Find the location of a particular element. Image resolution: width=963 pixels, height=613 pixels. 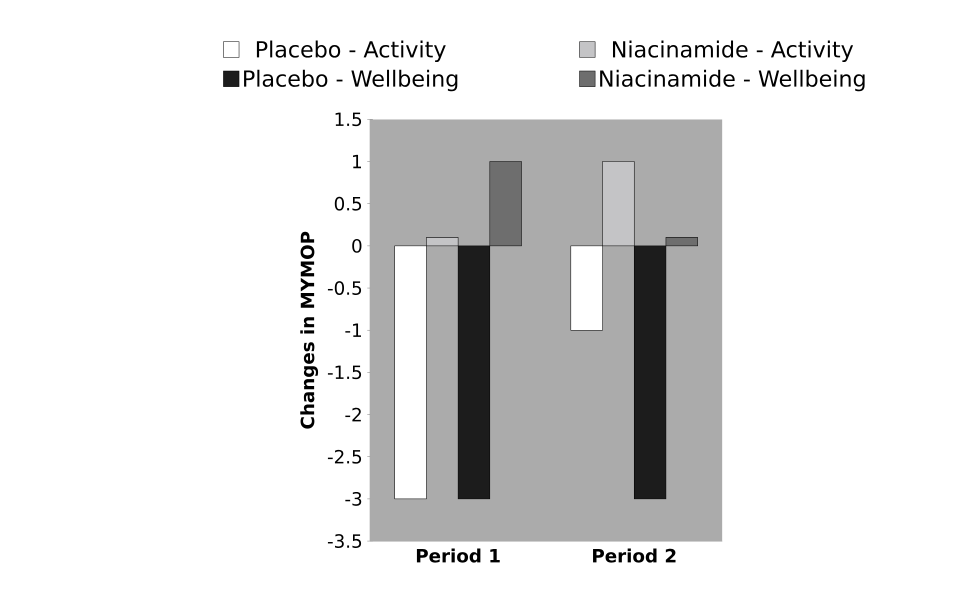

x-tick-label: Period 2 is located at coordinates (634, 555).